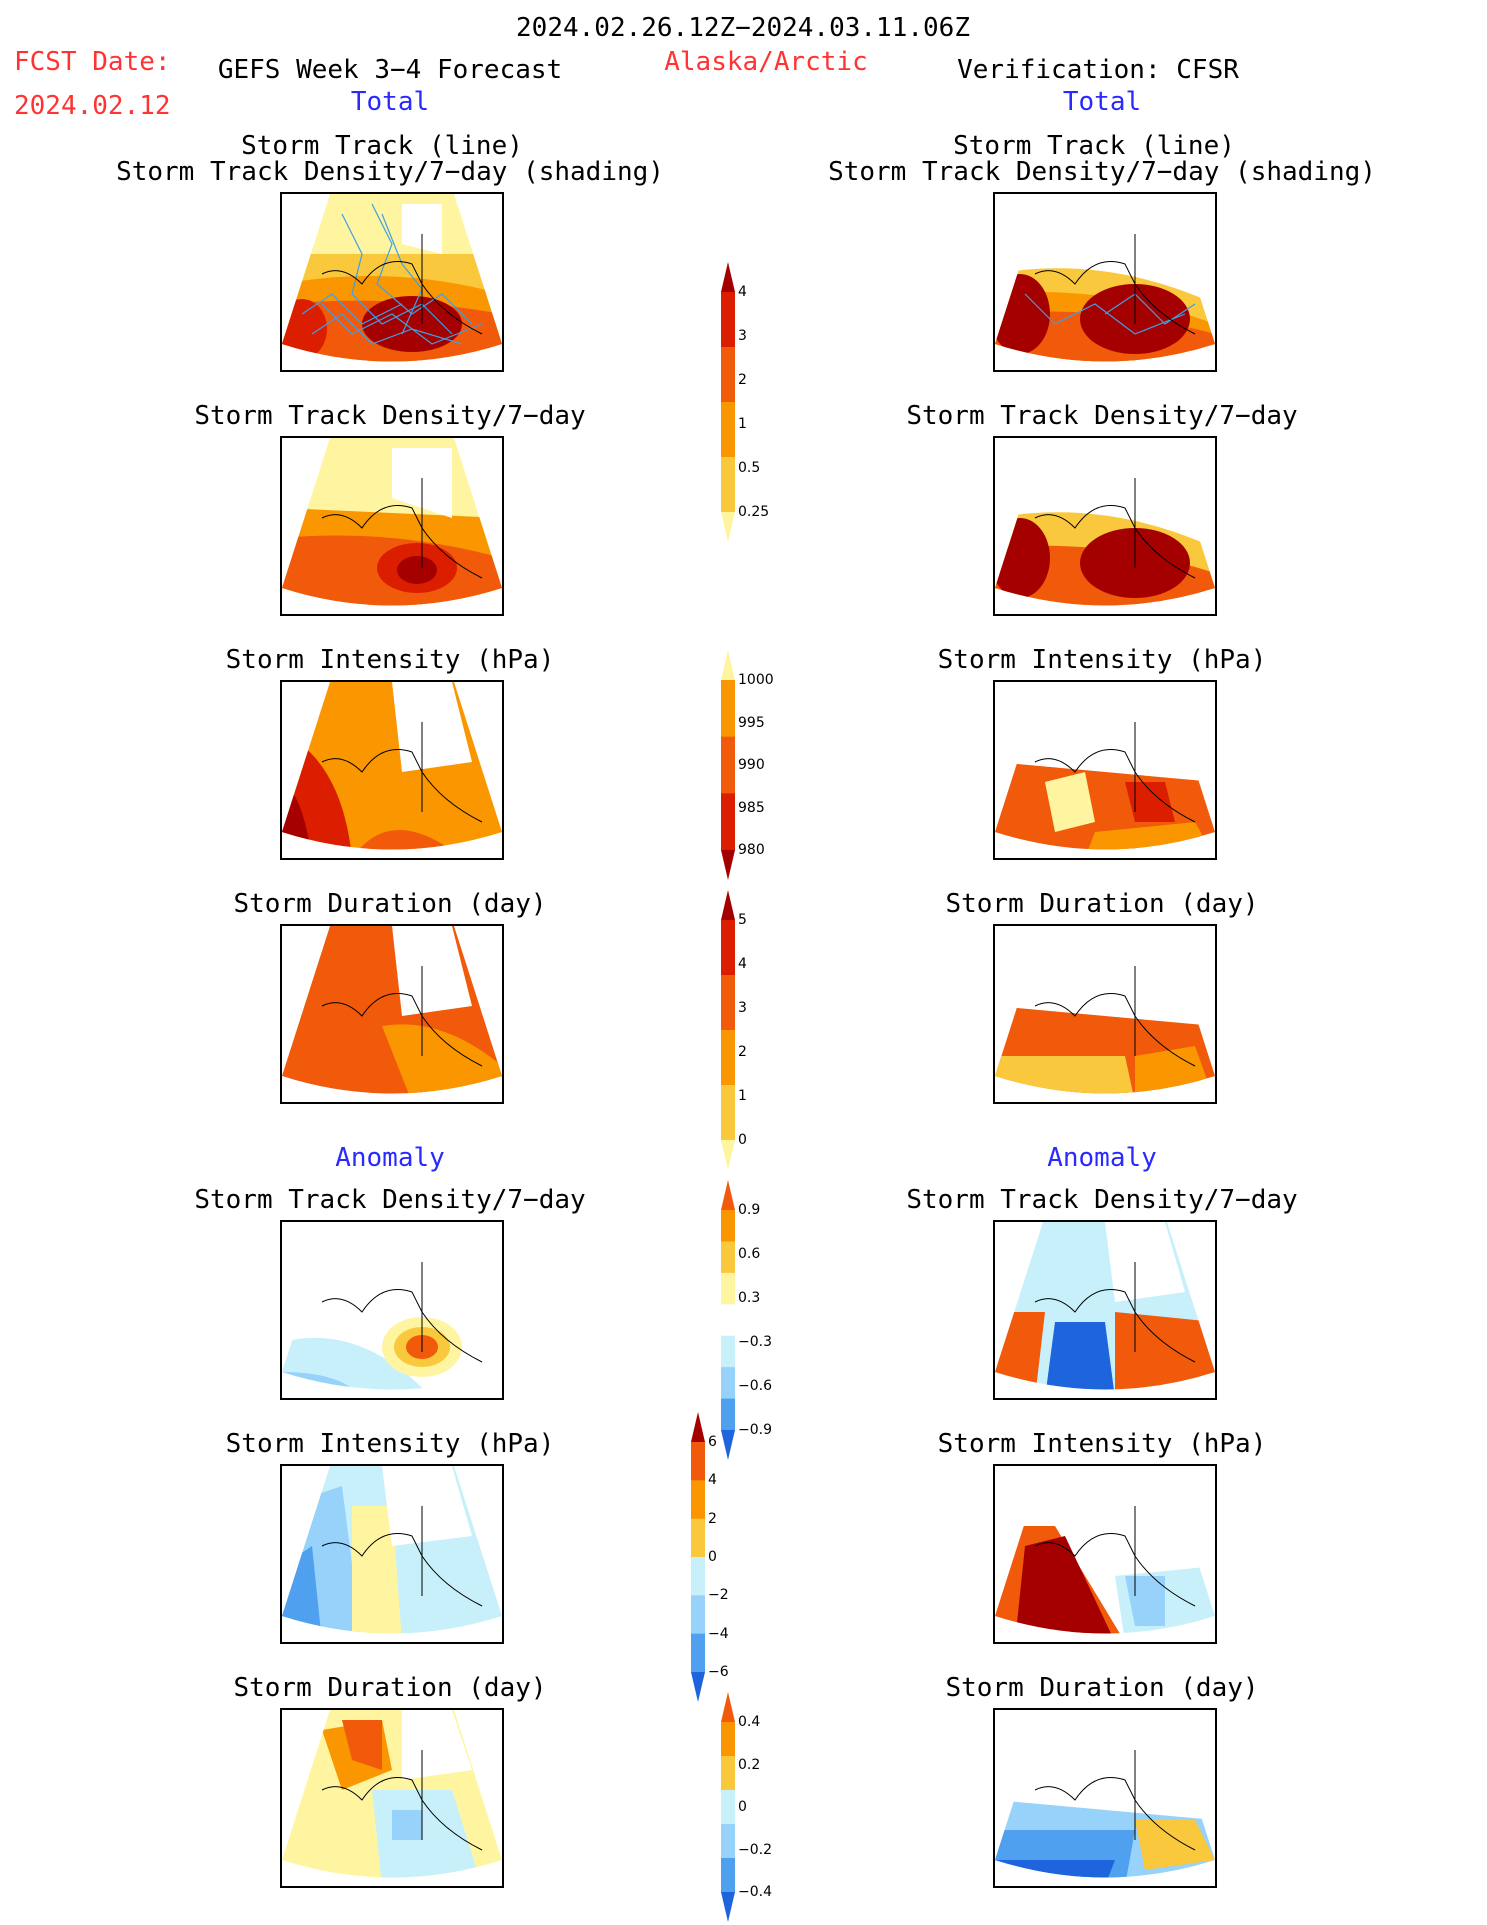 The image size is (1487, 1925). I want to click on title-duration-right: Storm Duration (day), so click(1102, 904).